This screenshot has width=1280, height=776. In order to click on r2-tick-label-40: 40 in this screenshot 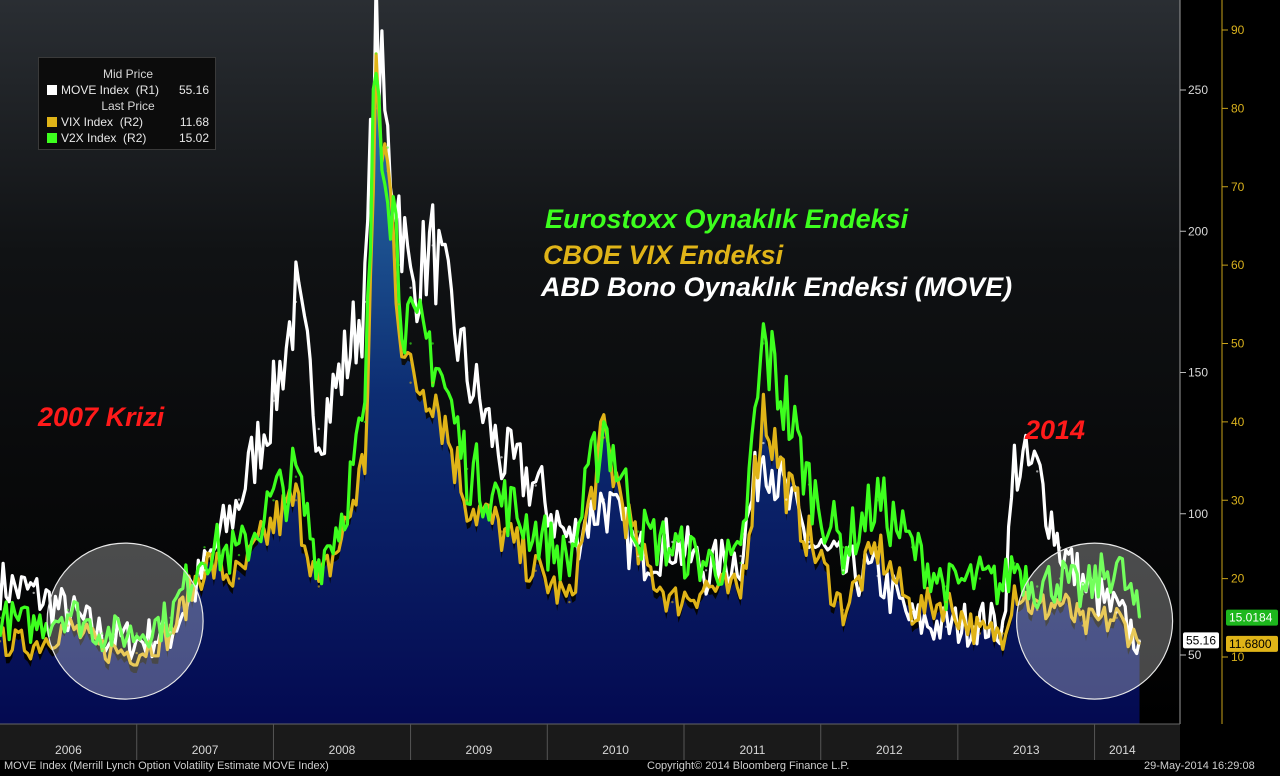, I will do `click(1238, 422)`.